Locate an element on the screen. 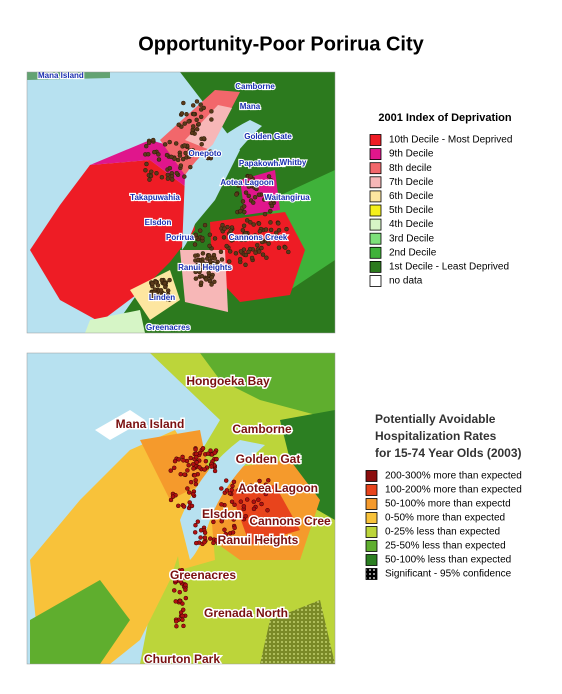 The width and height of the screenshot is (562, 694). place-label: Elsdon is located at coordinates (158, 222).